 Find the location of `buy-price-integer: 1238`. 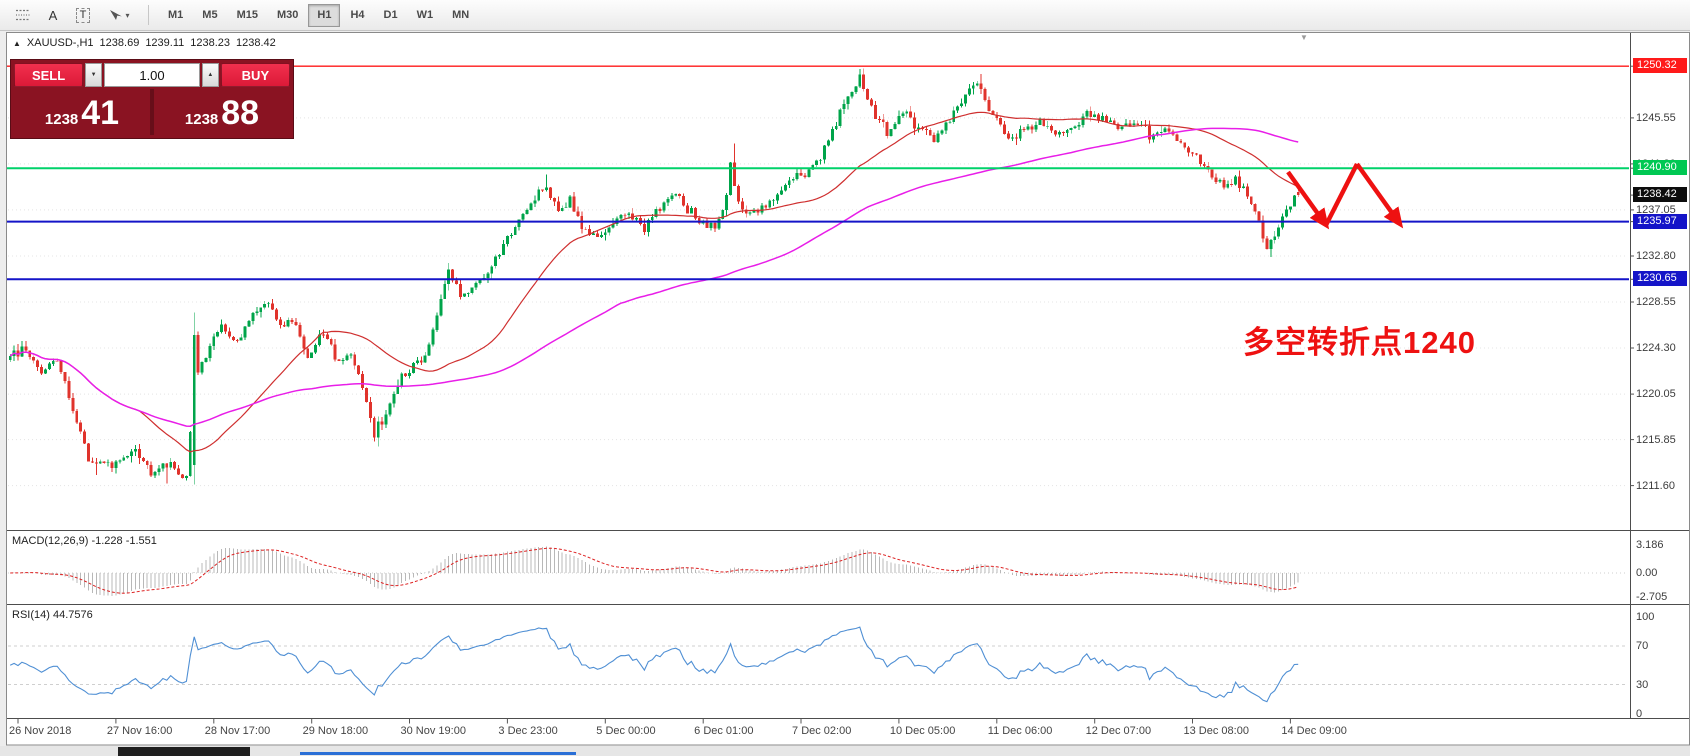

buy-price-integer: 1238 is located at coordinates (201, 119).